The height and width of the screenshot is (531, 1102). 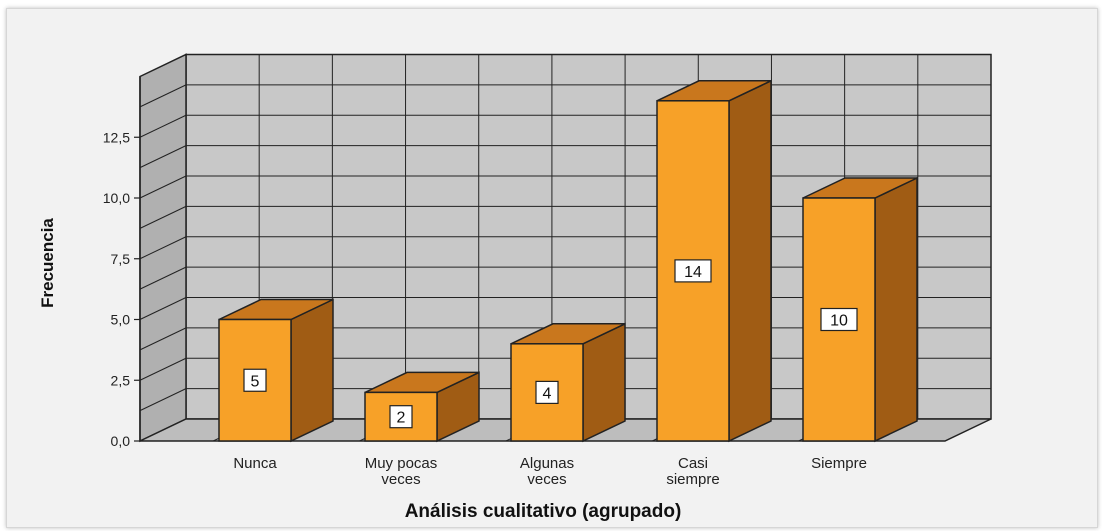 What do you see at coordinates (401, 463) in the screenshot?
I see `x-tick-label: Muy pocas` at bounding box center [401, 463].